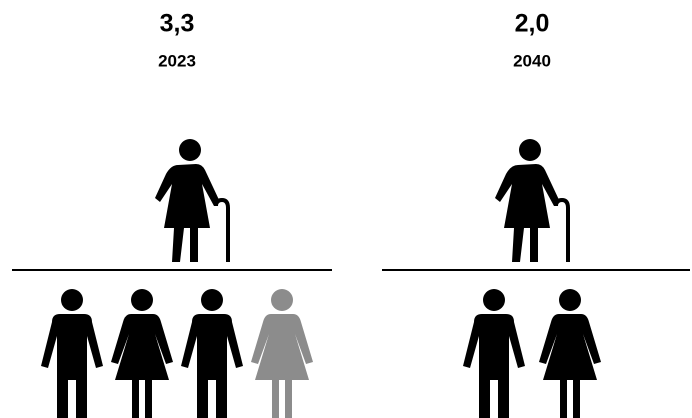  I want to click on year-label: 2023, so click(177, 60).